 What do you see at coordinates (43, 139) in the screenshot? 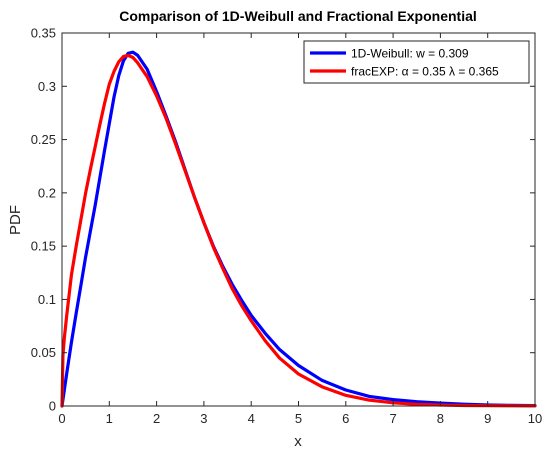
I see `y-tick-label: 0.25` at bounding box center [43, 139].